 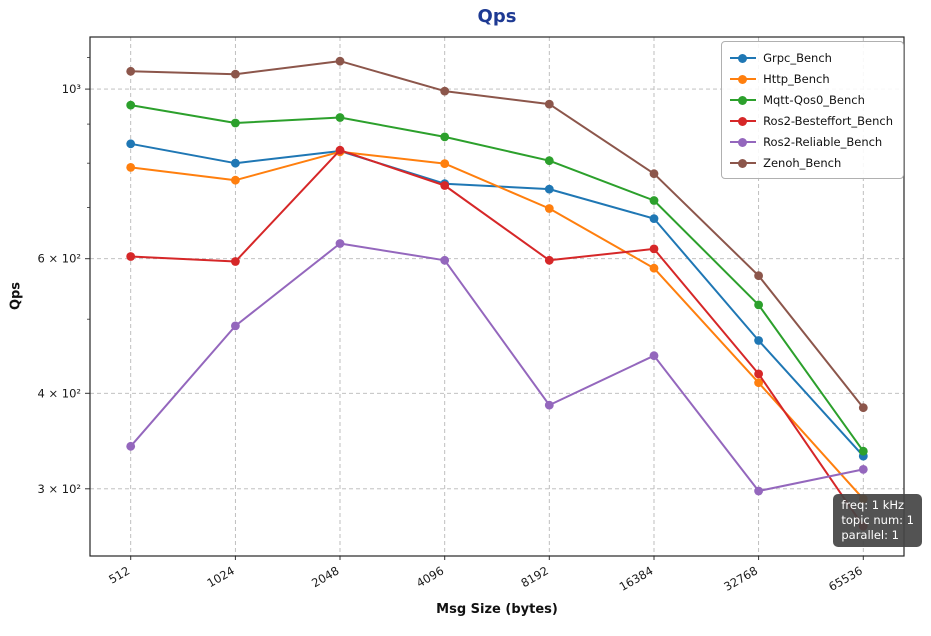 What do you see at coordinates (497, 16) in the screenshot?
I see `chart-title: Qps` at bounding box center [497, 16].